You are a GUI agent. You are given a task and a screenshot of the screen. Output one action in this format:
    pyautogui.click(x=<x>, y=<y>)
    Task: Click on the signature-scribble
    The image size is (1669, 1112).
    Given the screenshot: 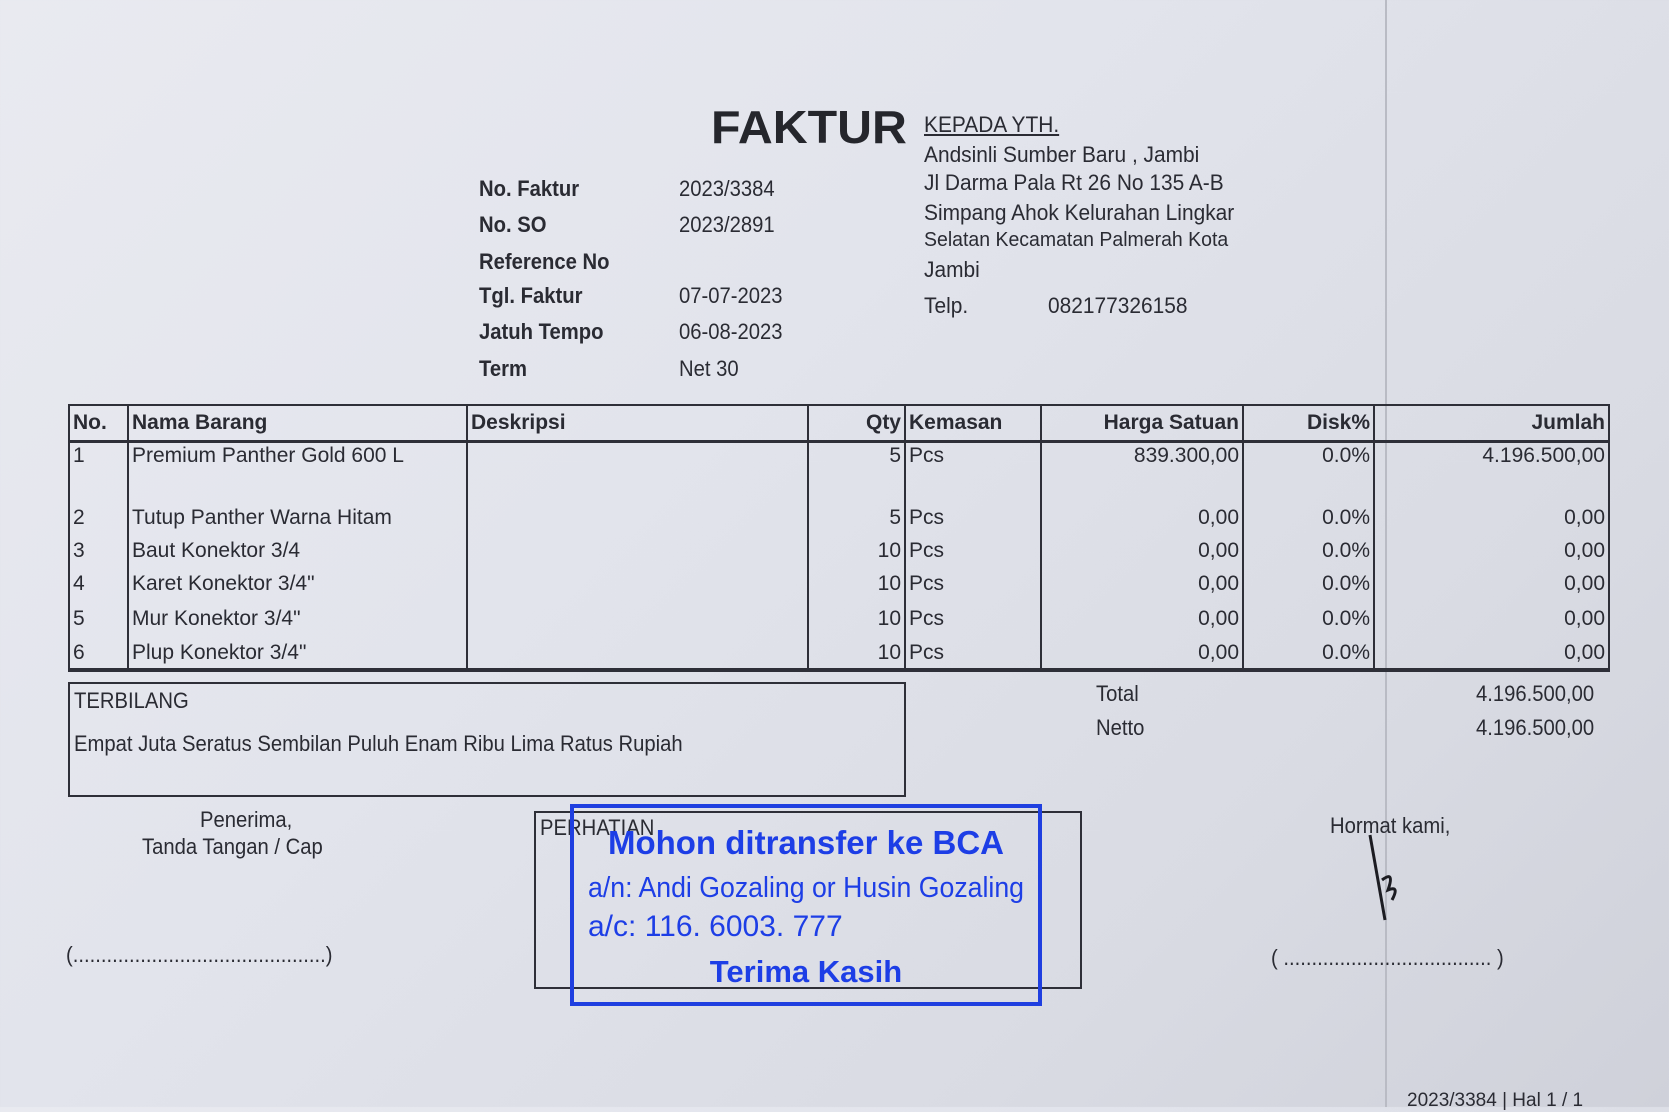 What is the action you would take?
    pyautogui.click(x=1382, y=877)
    